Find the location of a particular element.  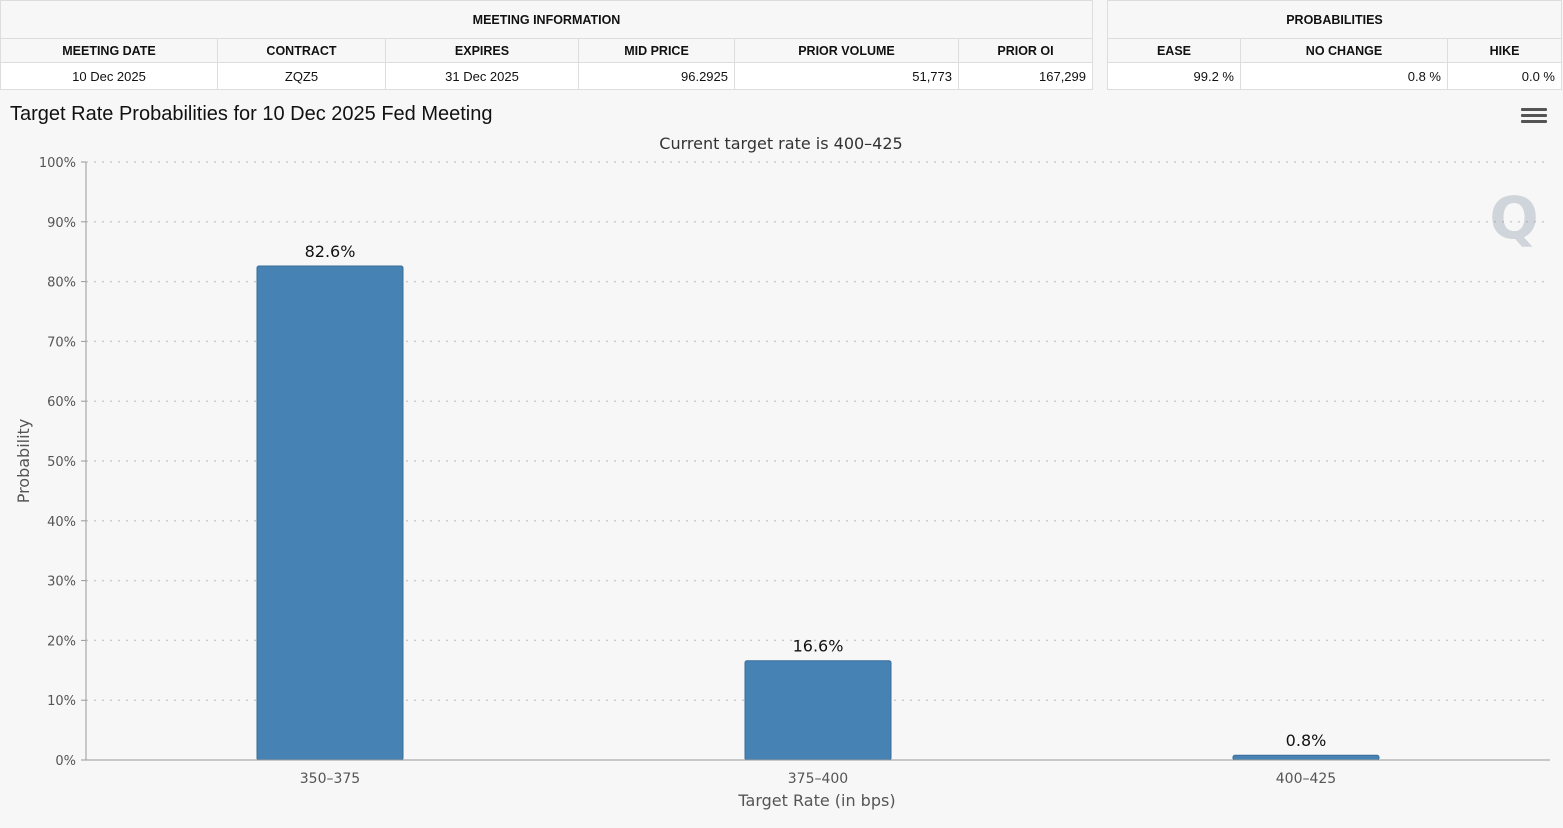

header-expires: EXPIRES is located at coordinates (482, 50).